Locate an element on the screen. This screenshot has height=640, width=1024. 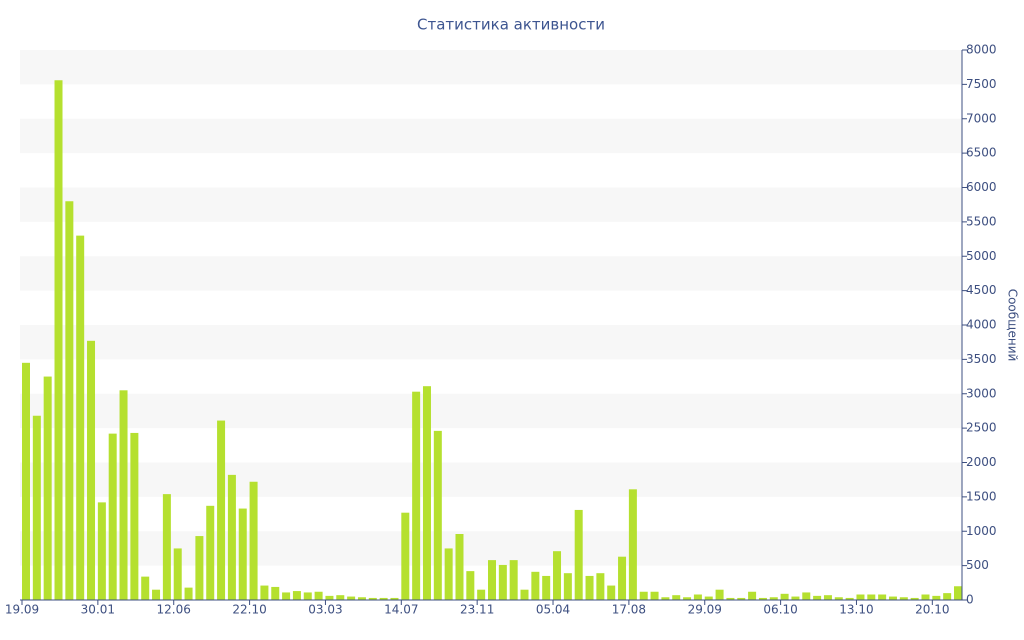
x-tick-label: 20.10 is located at coordinates (932, 610).